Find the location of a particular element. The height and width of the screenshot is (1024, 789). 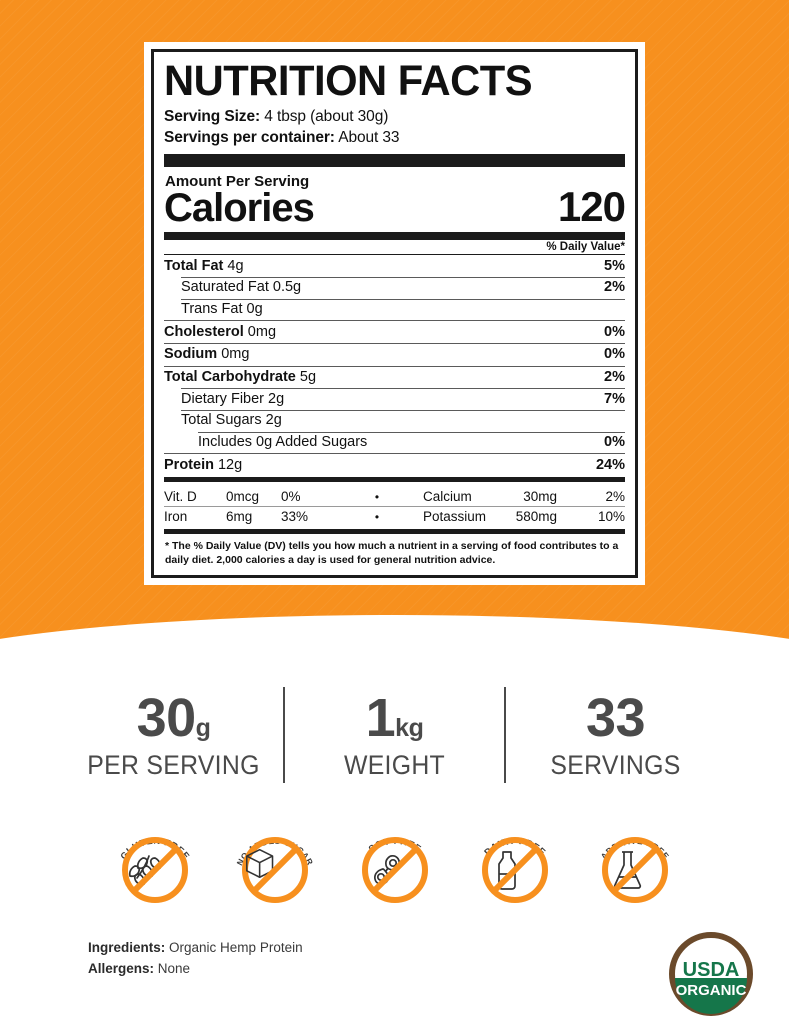

micronutrient-pct-left: 33% is located at coordinates (295, 516).